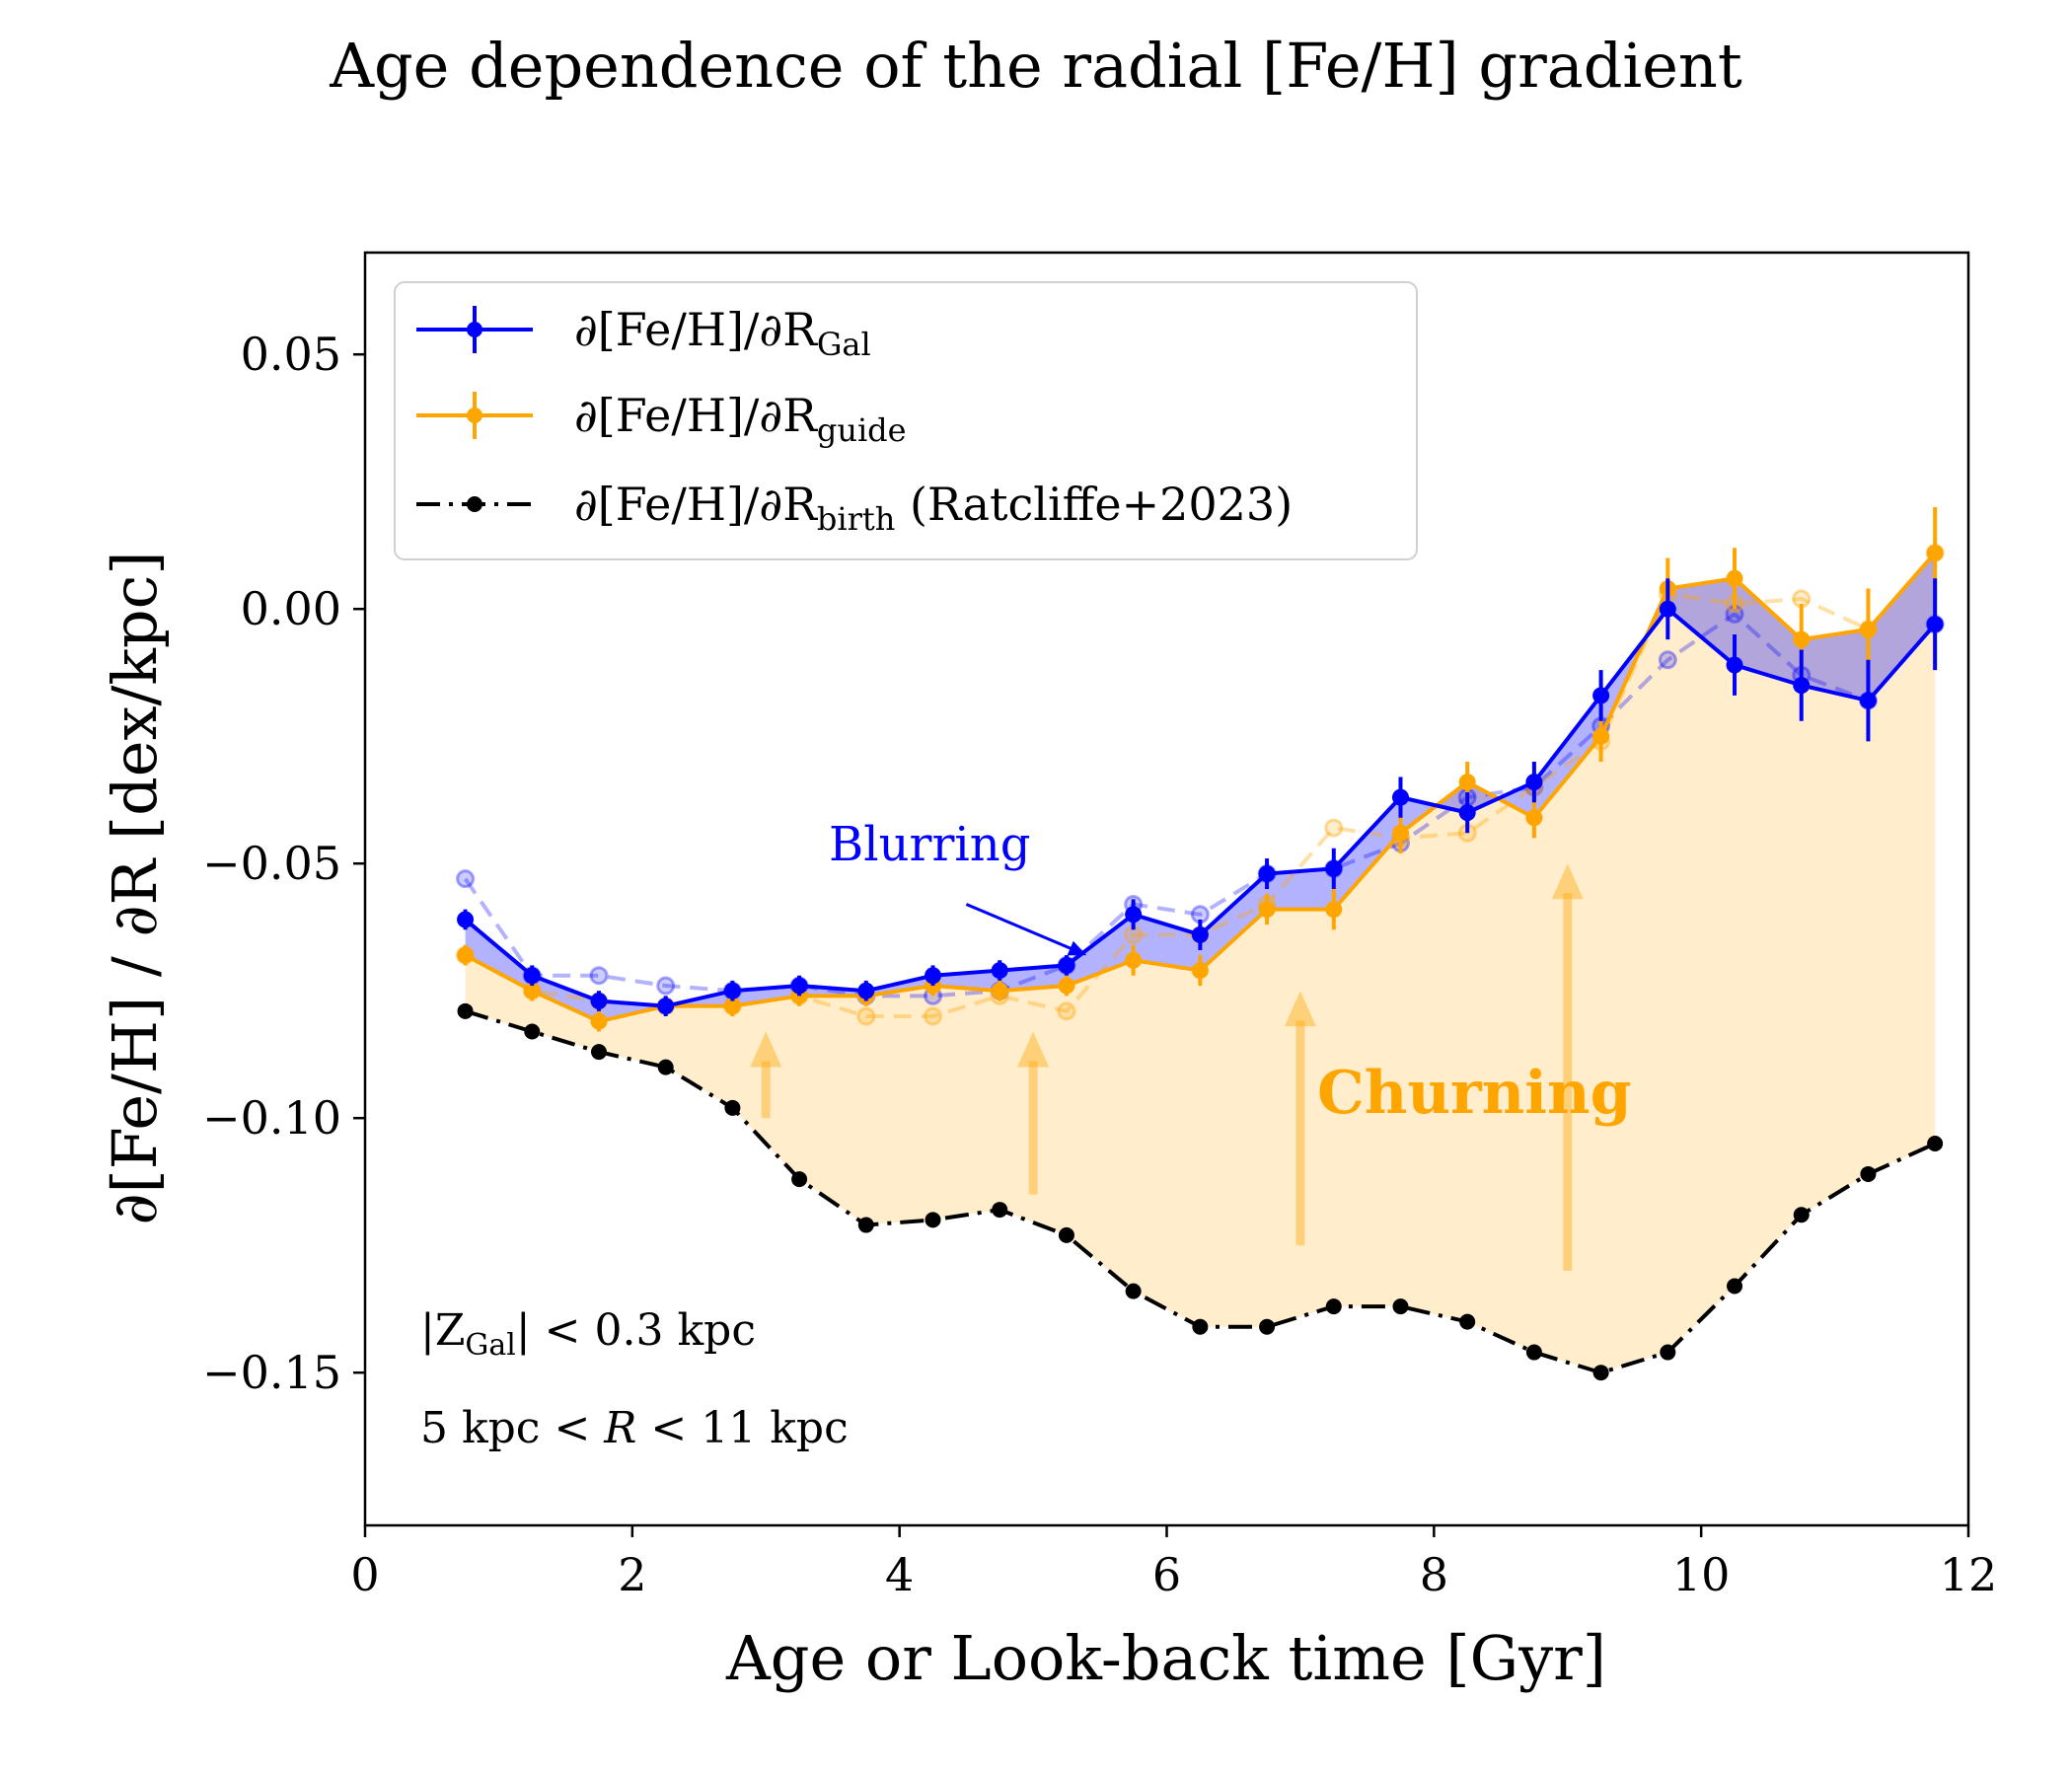  What do you see at coordinates (856, 519) in the screenshot?
I see `legend-birth-subscript: birth` at bounding box center [856, 519].